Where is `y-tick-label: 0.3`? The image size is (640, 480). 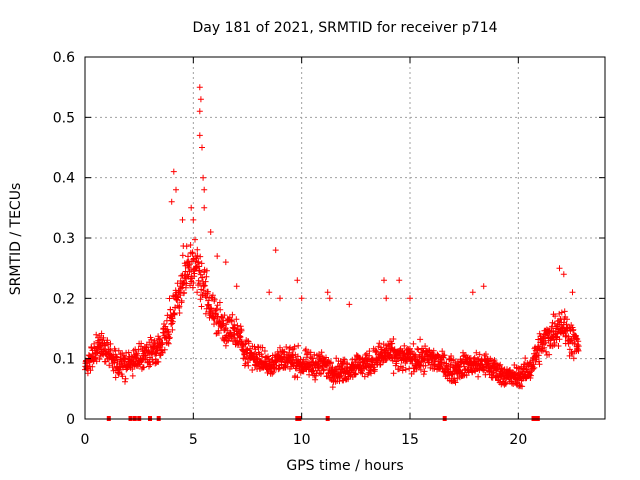
y-tick-label: 0.3 is located at coordinates (64, 239).